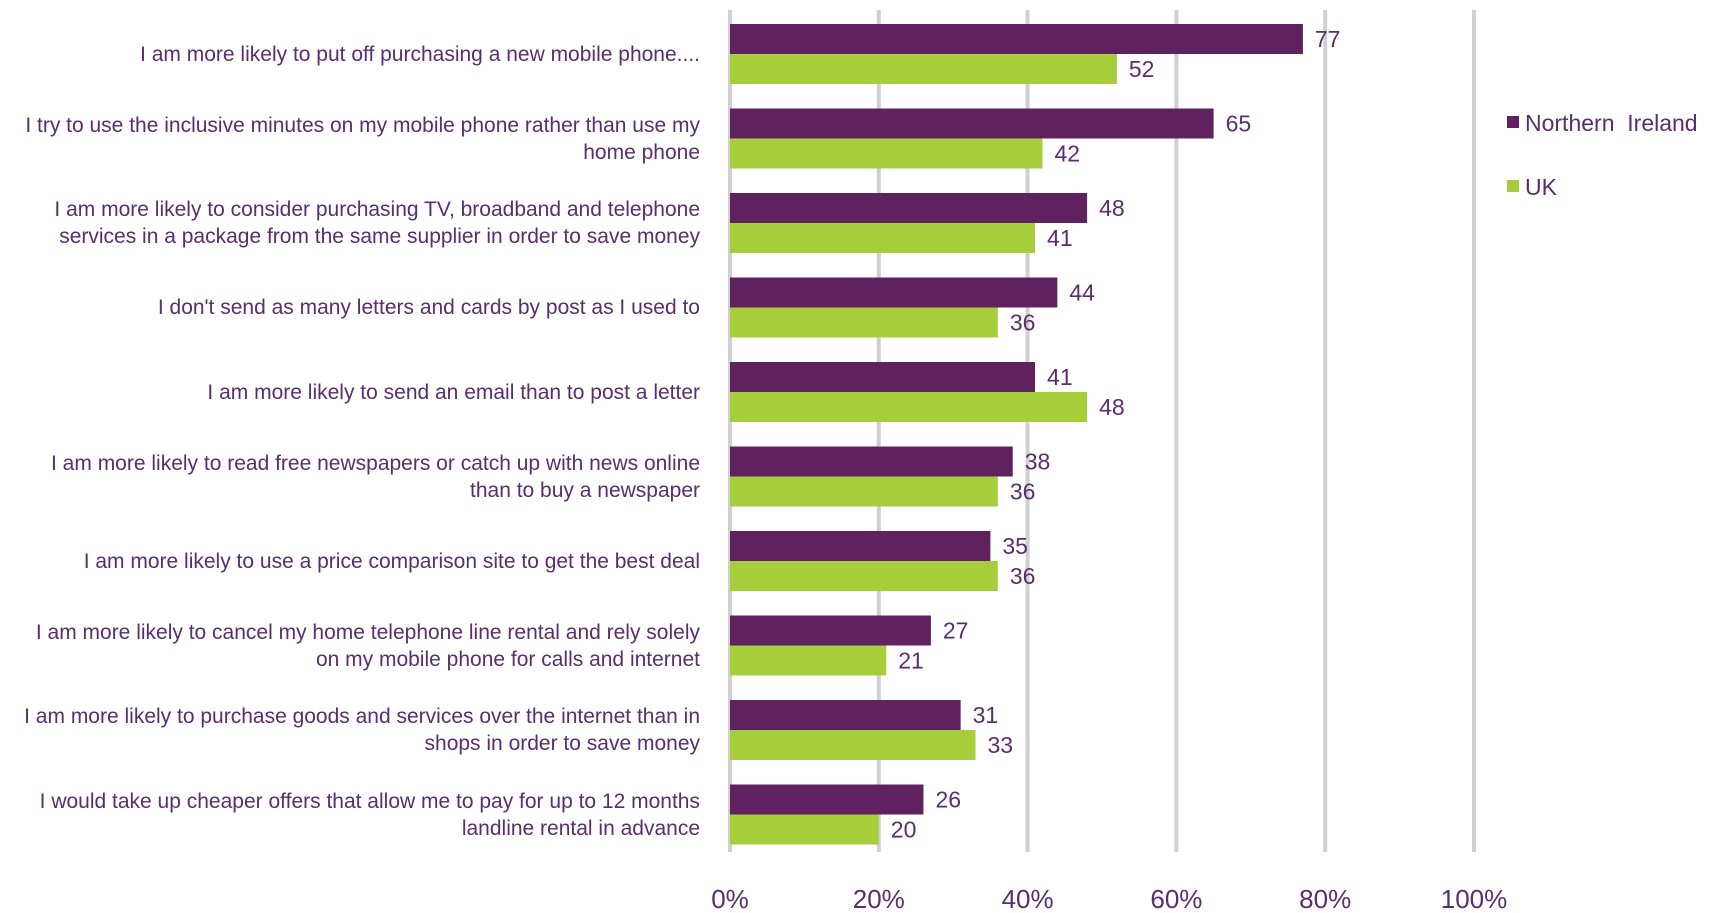  Describe the element at coordinates (956, 631) in the screenshot. I see `data-label-northern-ireland: 27` at that location.